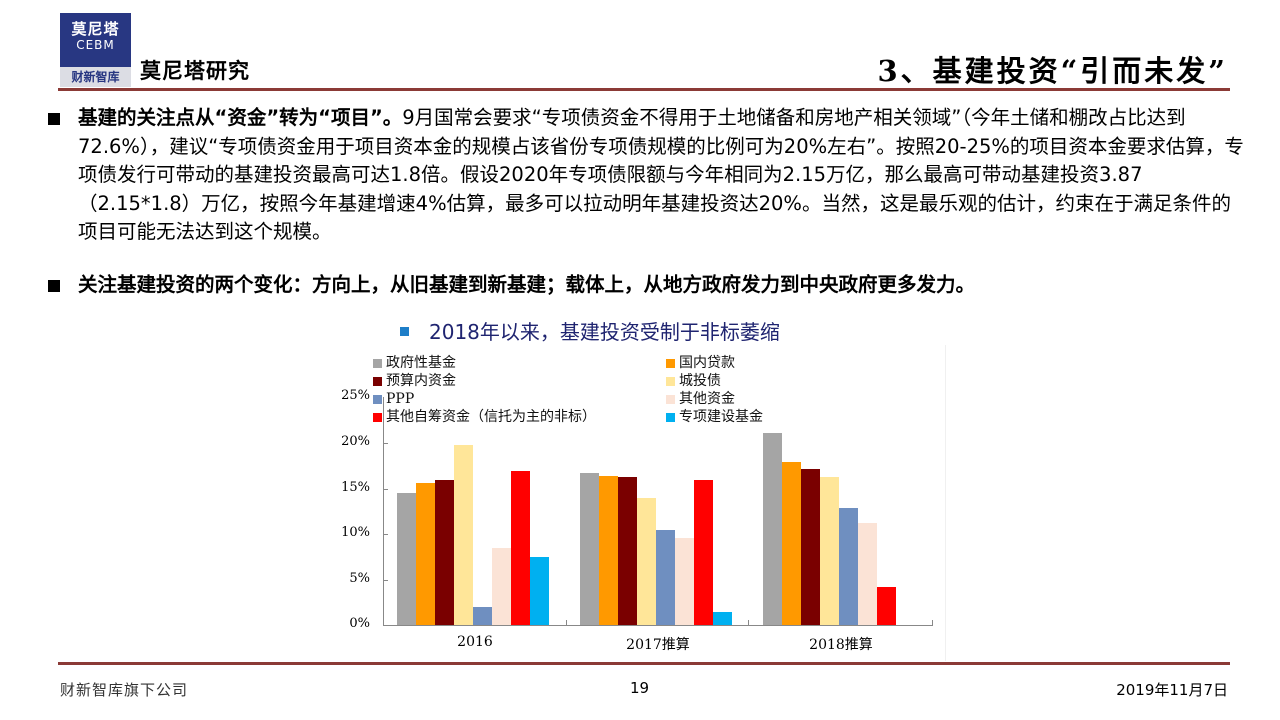  I want to click on legend-item: 政府性基金, so click(484, 363).